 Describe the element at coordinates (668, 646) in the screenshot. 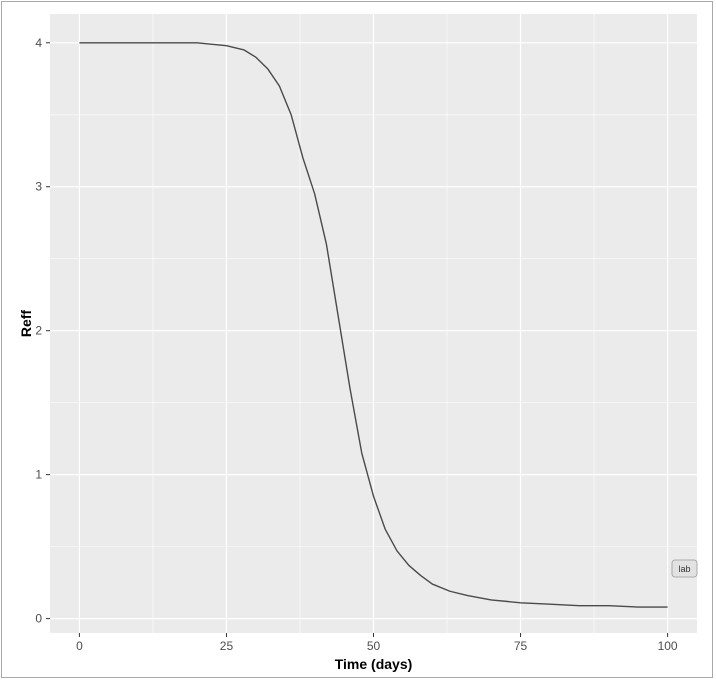

I see `x-tick-label: 100` at that location.